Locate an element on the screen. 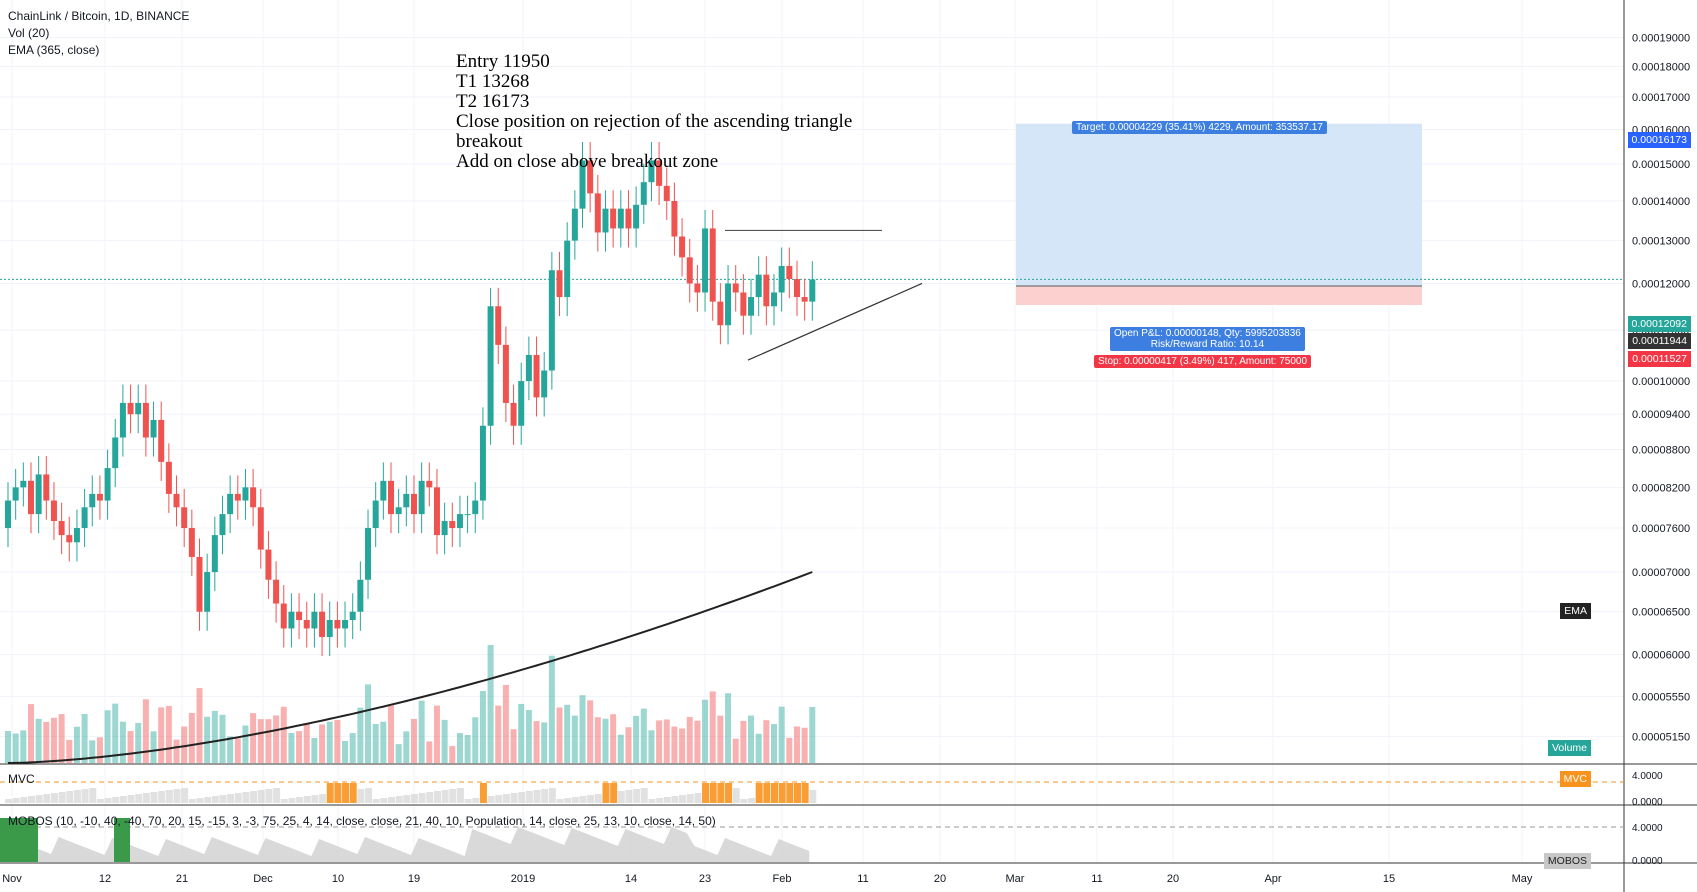 Image resolution: width=1697 pixels, height=892 pixels. price-axis-label: 0.00007000 is located at coordinates (1661, 573).